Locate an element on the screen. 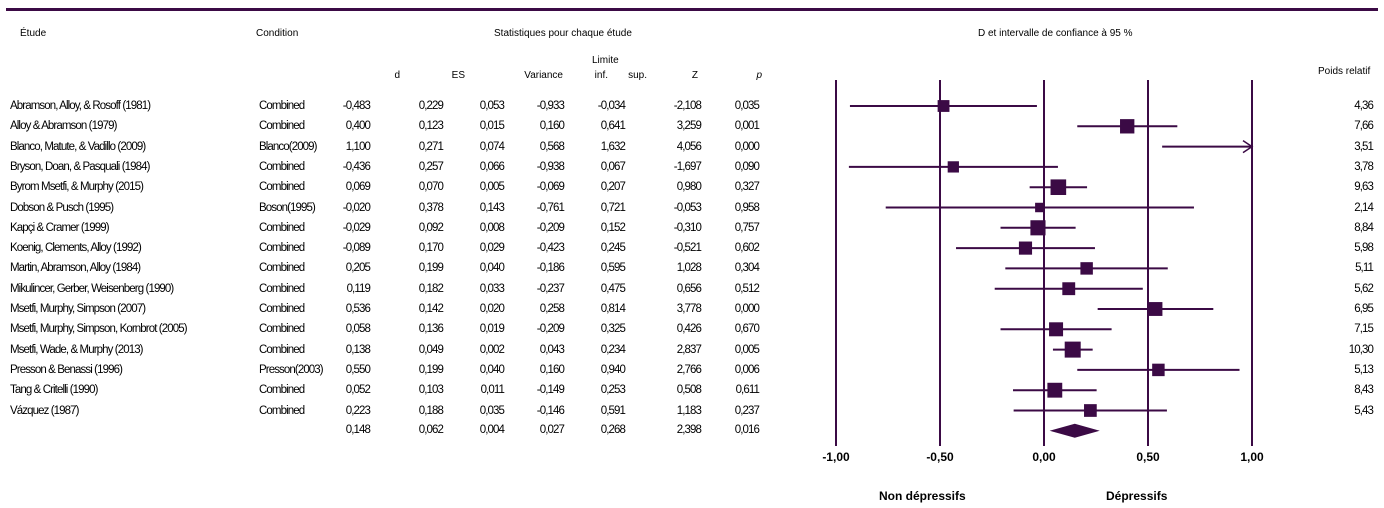 This screenshot has height=508, width=1384. cell-variance: 0,035 is located at coordinates (492, 410).